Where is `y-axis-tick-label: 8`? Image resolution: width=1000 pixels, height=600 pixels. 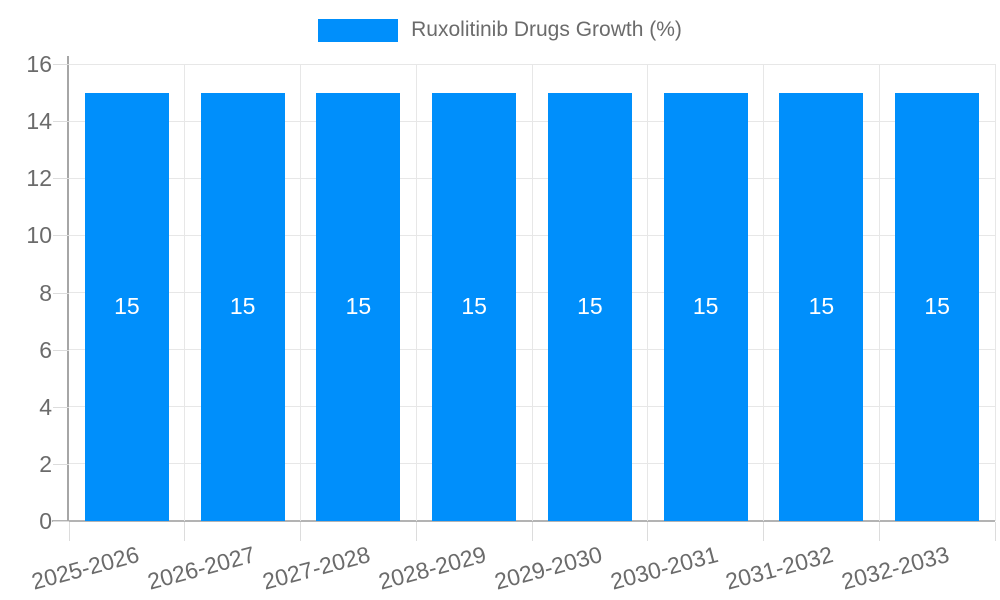
y-axis-tick-label: 8 is located at coordinates (45, 292).